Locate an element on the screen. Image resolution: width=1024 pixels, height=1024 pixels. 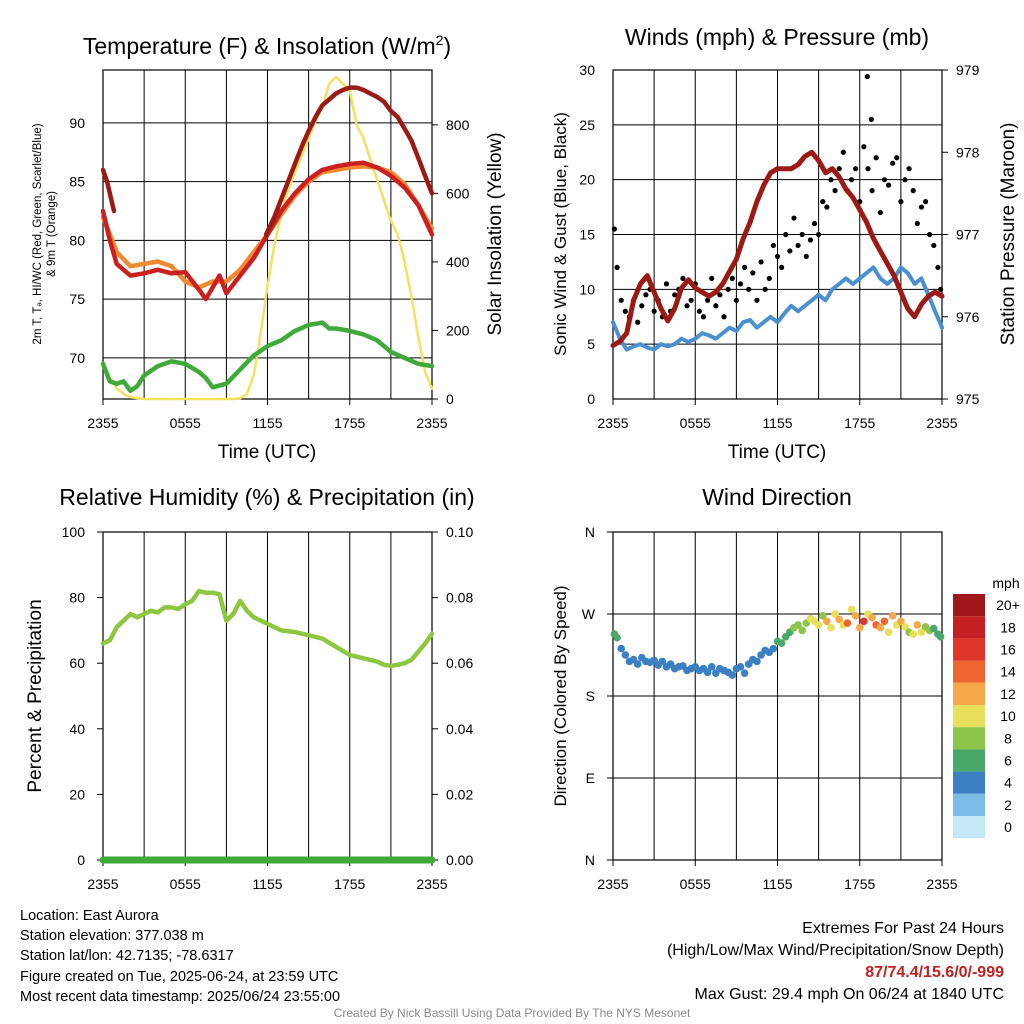
humidity-line is located at coordinates (267, 628).